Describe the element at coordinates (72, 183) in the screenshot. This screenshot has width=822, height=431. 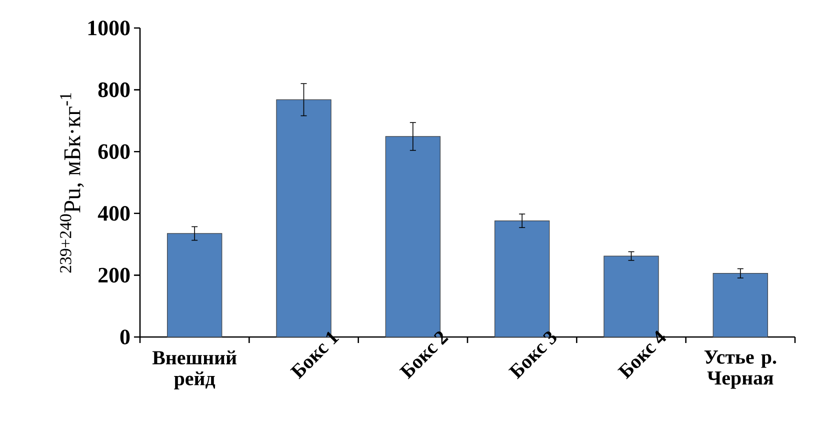
I see `y-axis-title: $^{239+240}$Pu, мБк·кг$^{-1}$` at that location.